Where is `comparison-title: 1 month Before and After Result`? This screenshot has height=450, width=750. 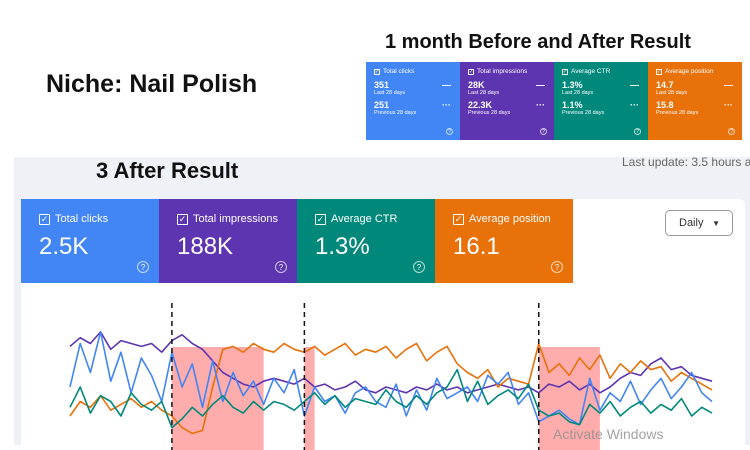
comparison-title: 1 month Before and After Result is located at coordinates (538, 42).